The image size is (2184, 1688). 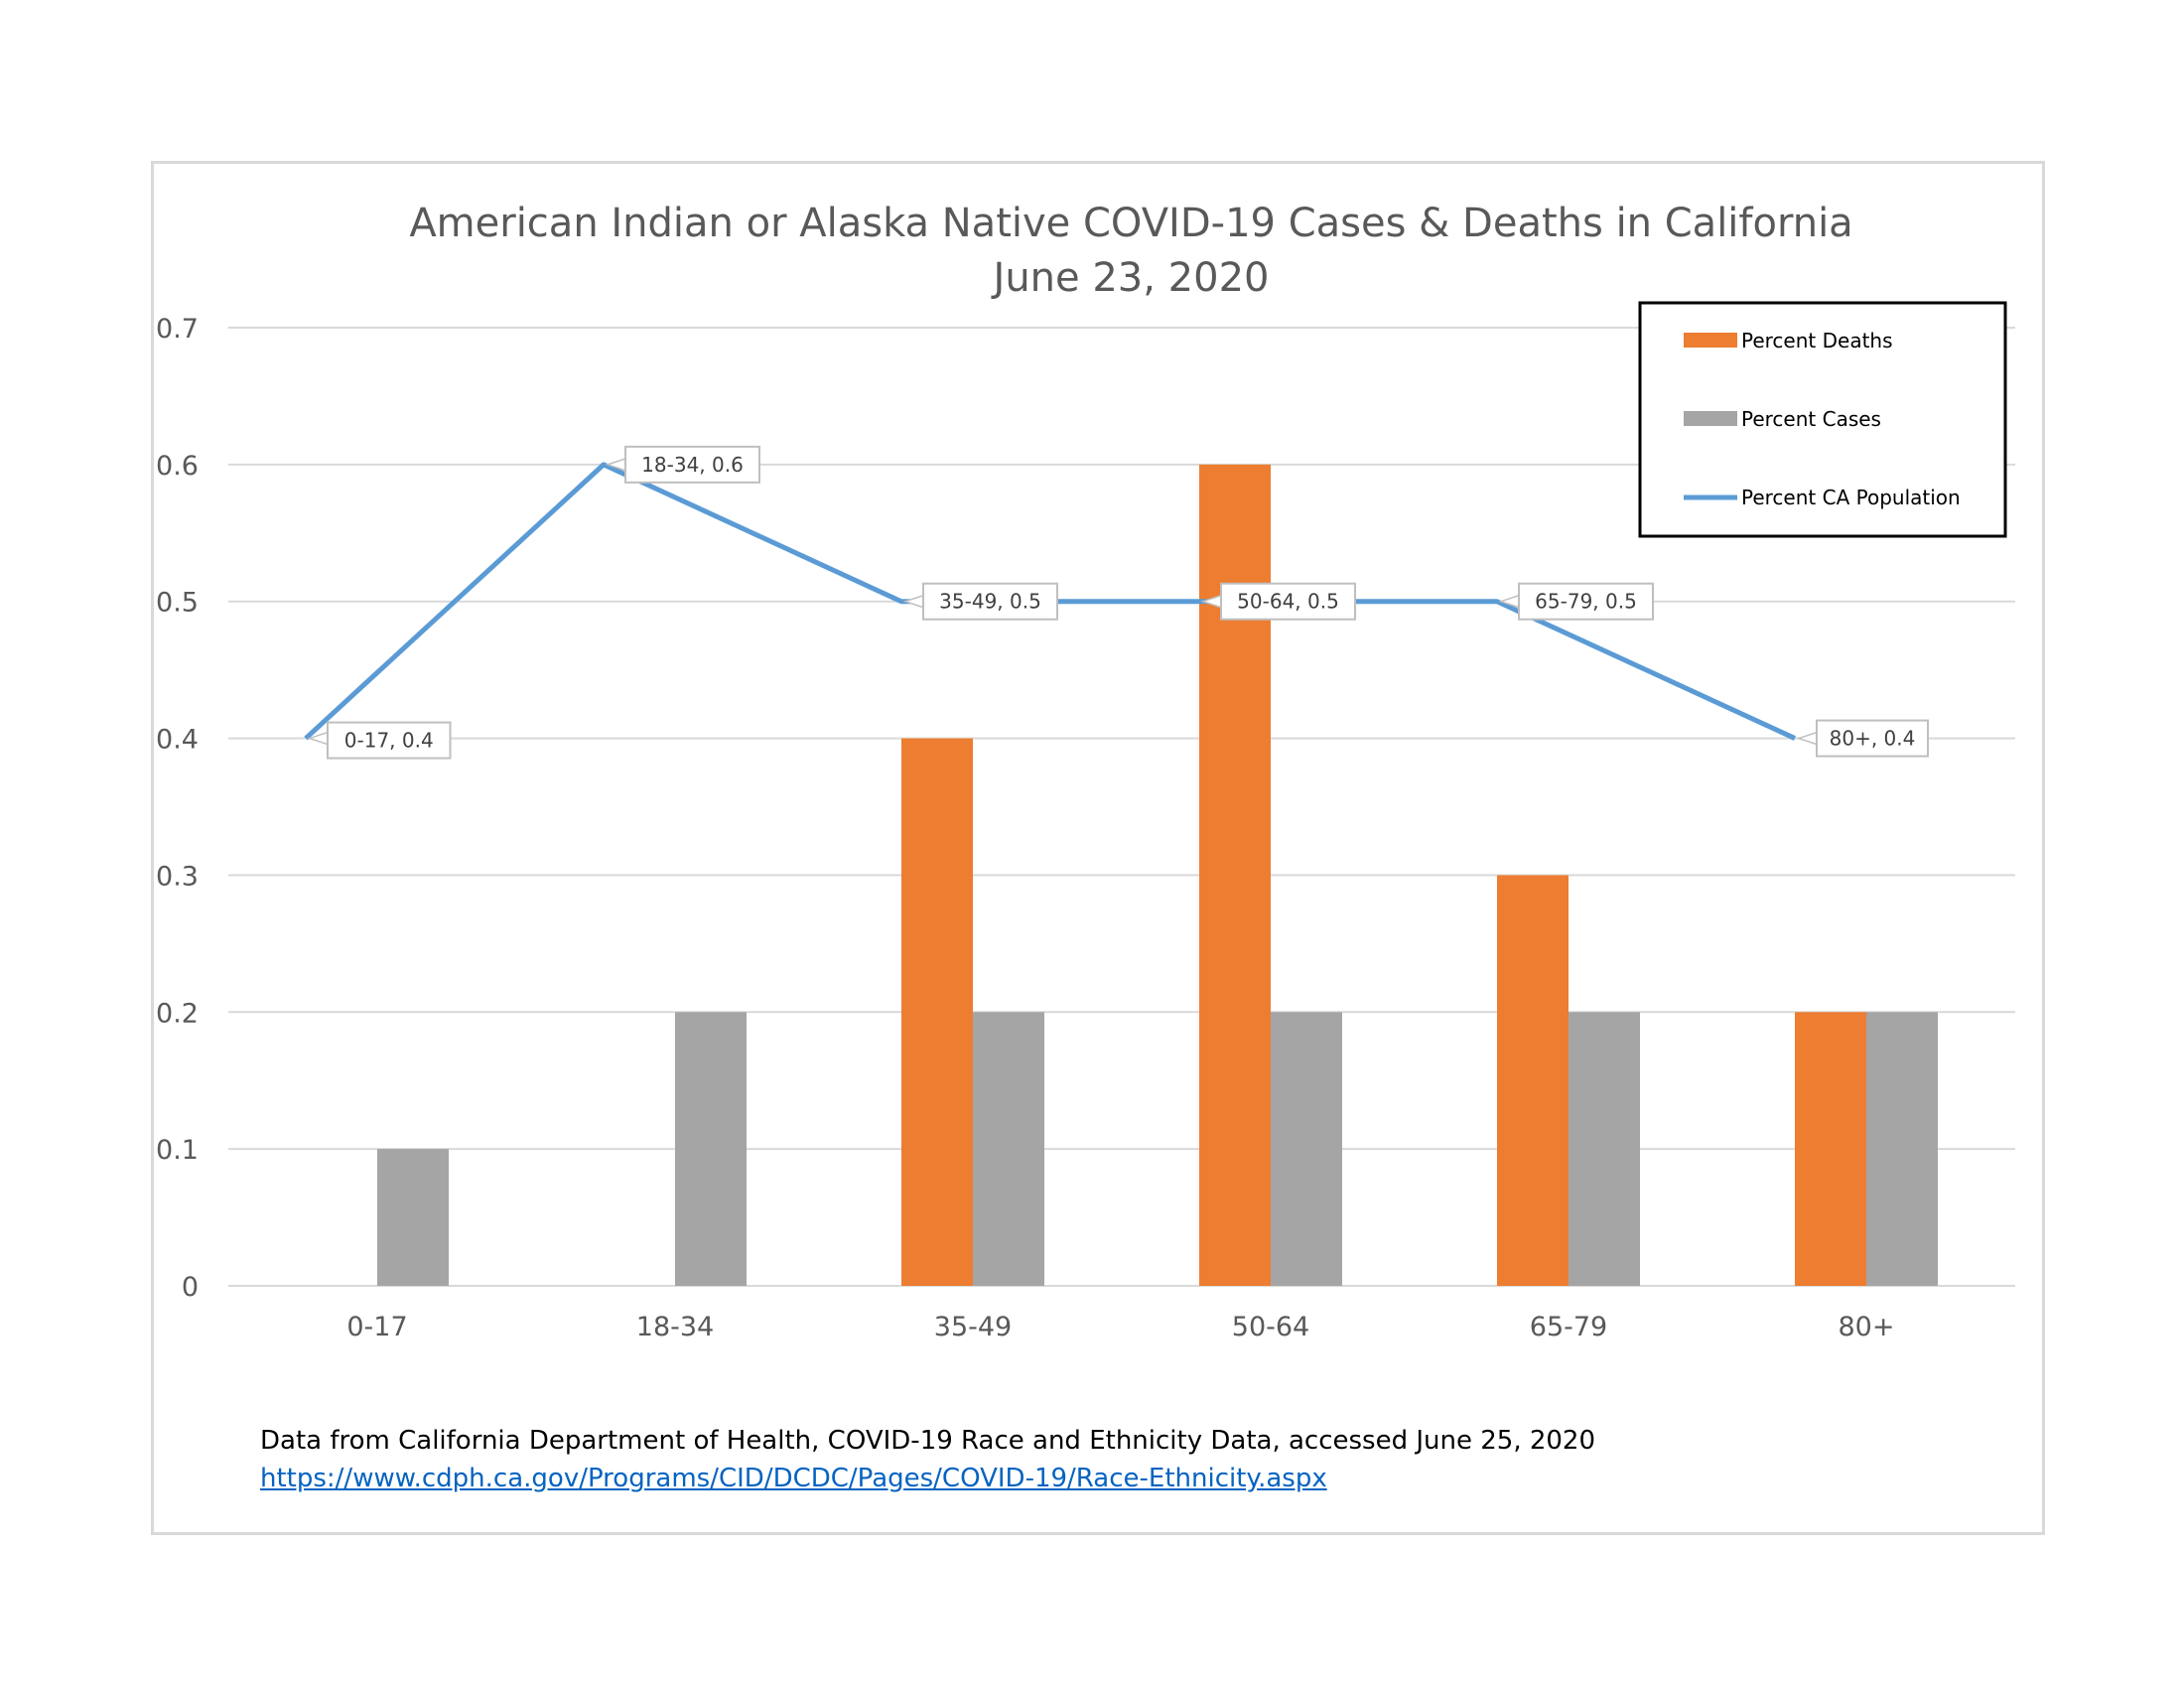 What do you see at coordinates (1270, 1327) in the screenshot?
I see `x-tick-label: 50-64` at bounding box center [1270, 1327].